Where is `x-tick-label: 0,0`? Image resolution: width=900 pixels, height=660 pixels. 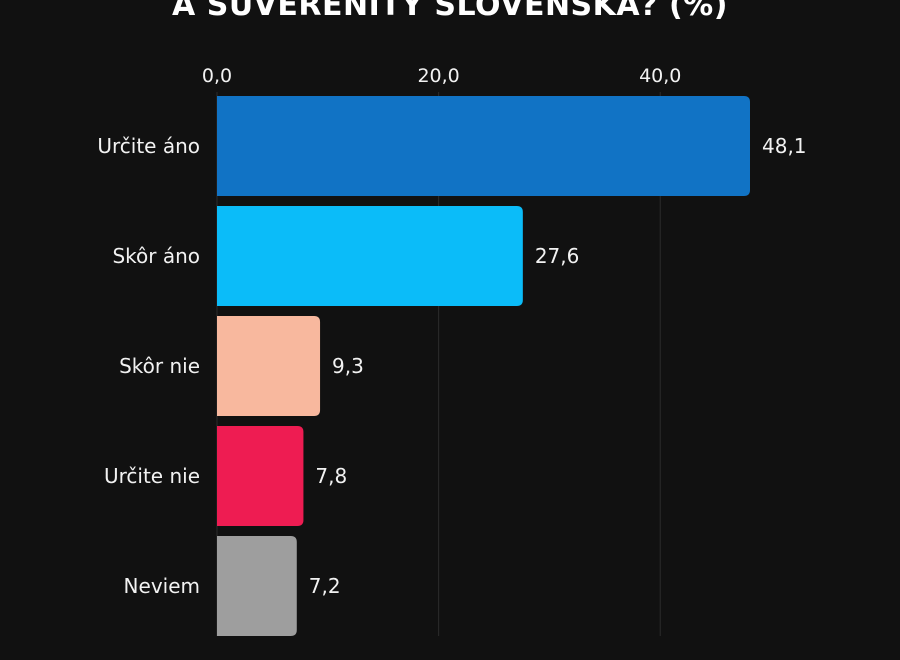
x-tick-label: 0,0 is located at coordinates (217, 76).